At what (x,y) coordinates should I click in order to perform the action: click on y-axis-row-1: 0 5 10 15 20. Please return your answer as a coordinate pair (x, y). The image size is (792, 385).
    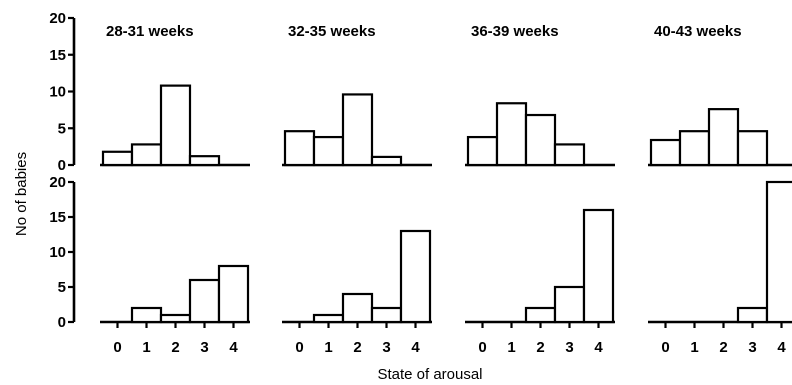
    Looking at the image, I should click on (62, 92).